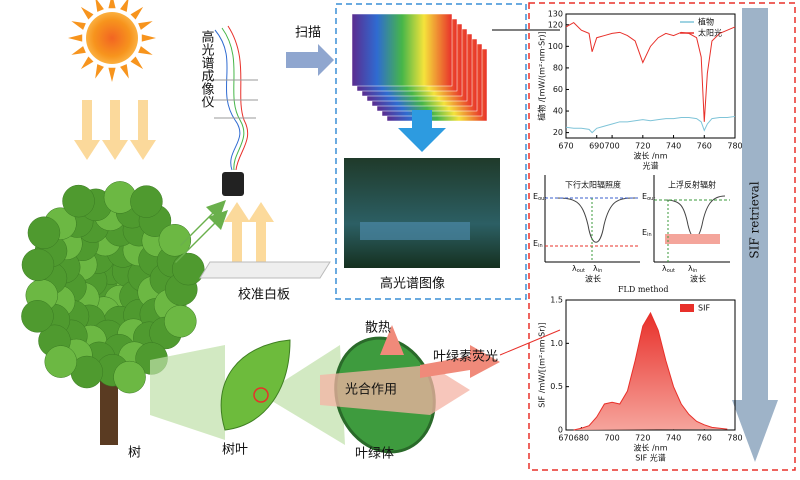  What do you see at coordinates (596, 146) in the screenshot?
I see `x-tick-label: 690` at bounding box center [596, 146].